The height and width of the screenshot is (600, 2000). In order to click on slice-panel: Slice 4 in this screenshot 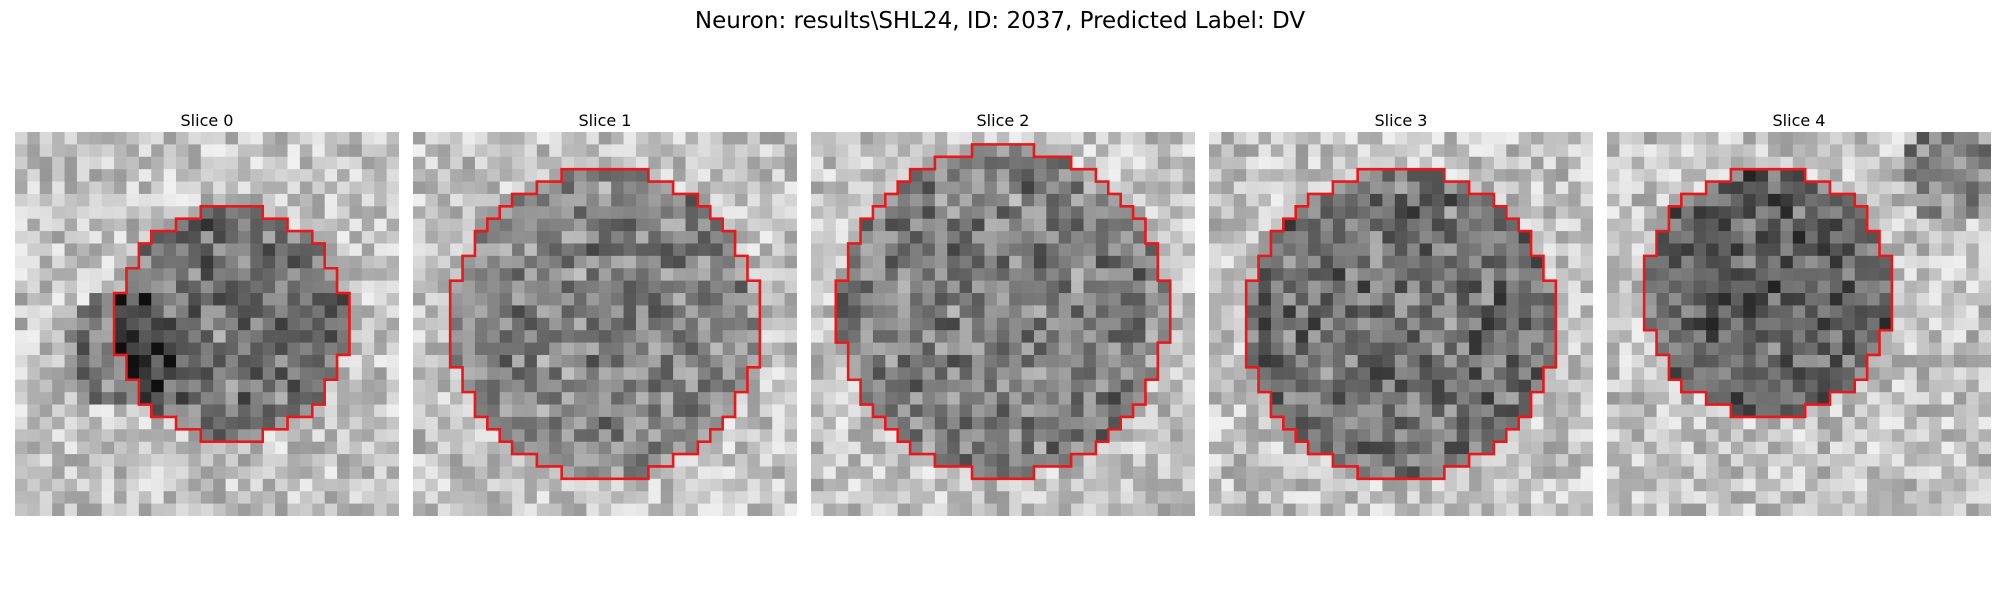, I will do `click(1799, 313)`.